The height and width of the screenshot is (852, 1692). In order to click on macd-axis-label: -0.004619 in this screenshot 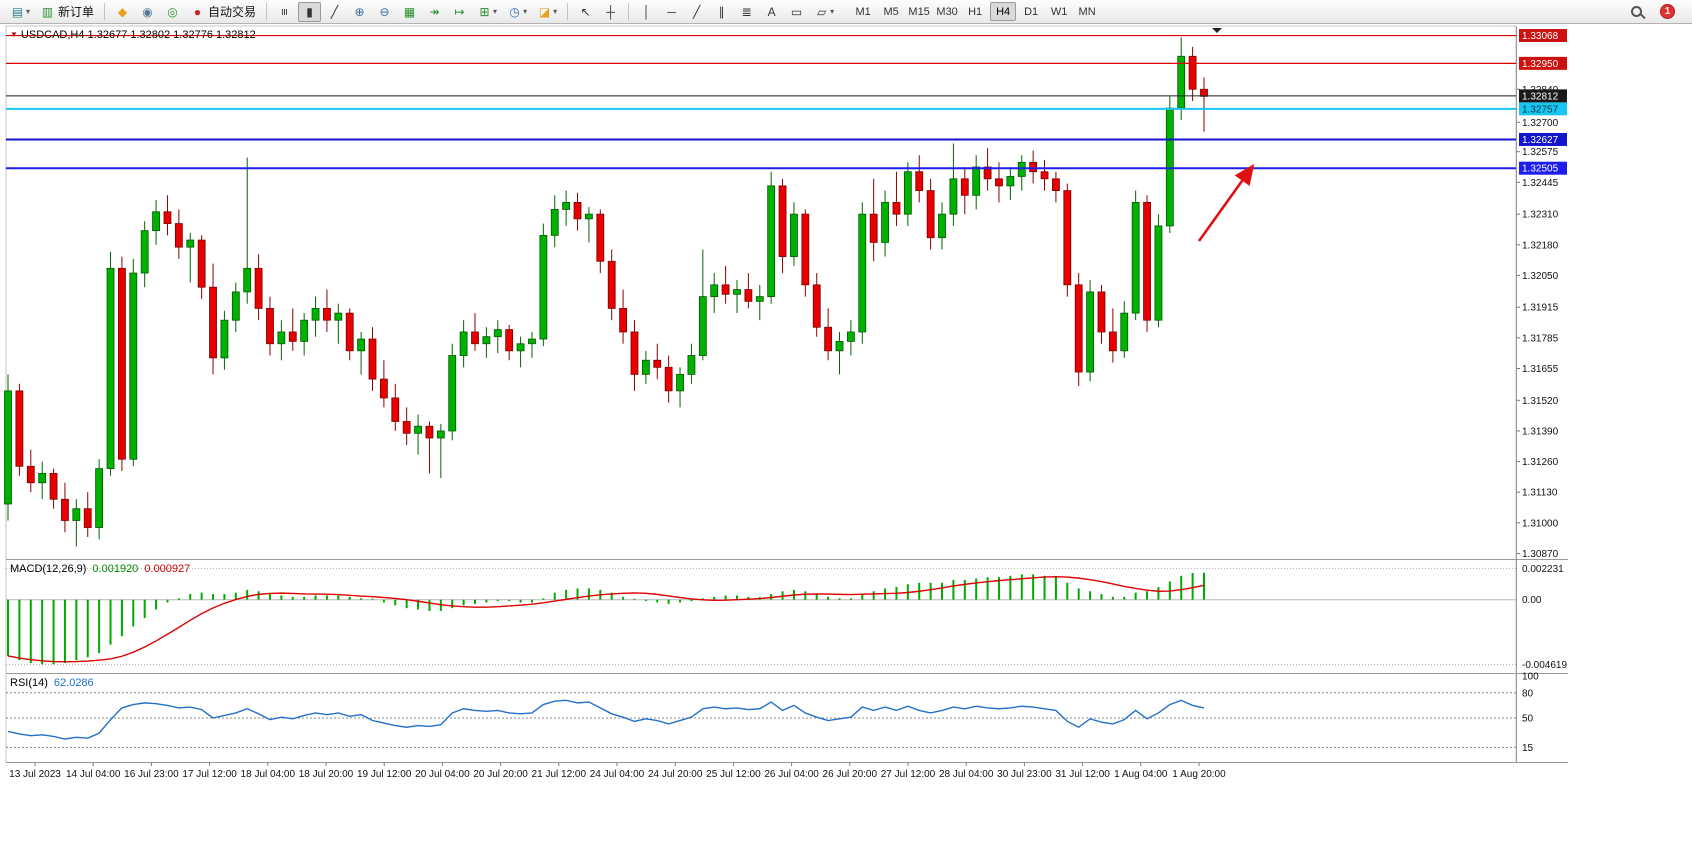, I will do `click(1544, 665)`.